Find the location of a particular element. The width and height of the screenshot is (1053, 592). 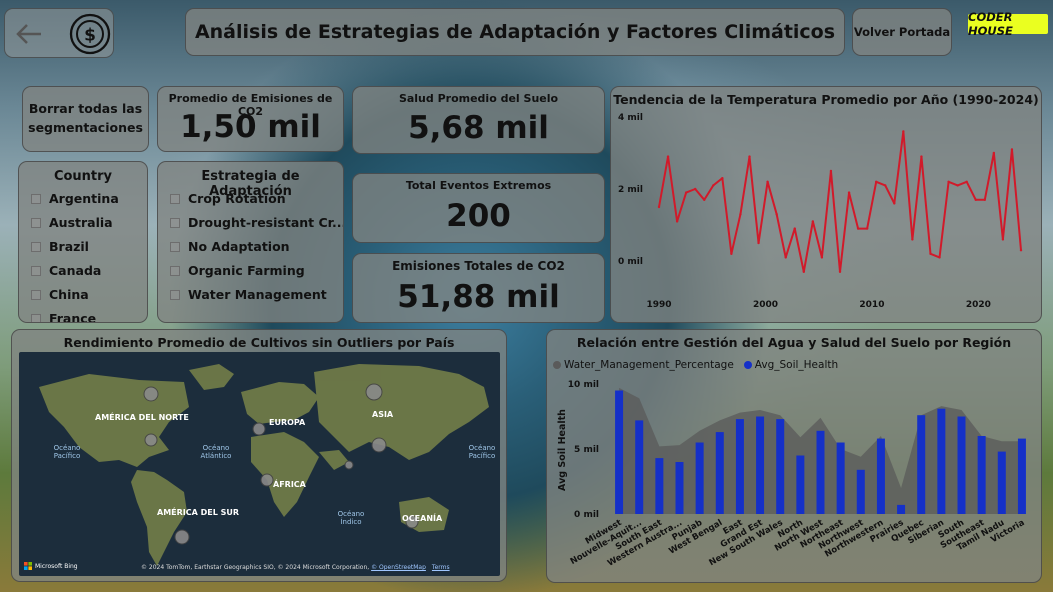

kpi-eventos-extremos: Total Eventos Extremos 200 is located at coordinates (478, 208).